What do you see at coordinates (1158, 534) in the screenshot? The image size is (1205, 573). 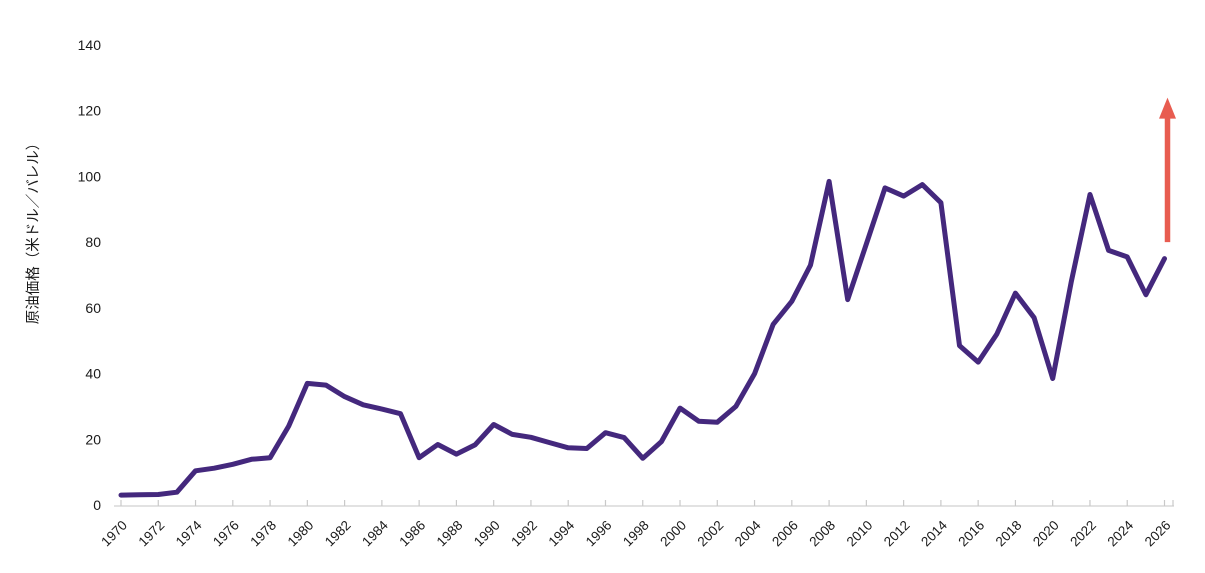 I see `x-tick-label: 2026` at bounding box center [1158, 534].